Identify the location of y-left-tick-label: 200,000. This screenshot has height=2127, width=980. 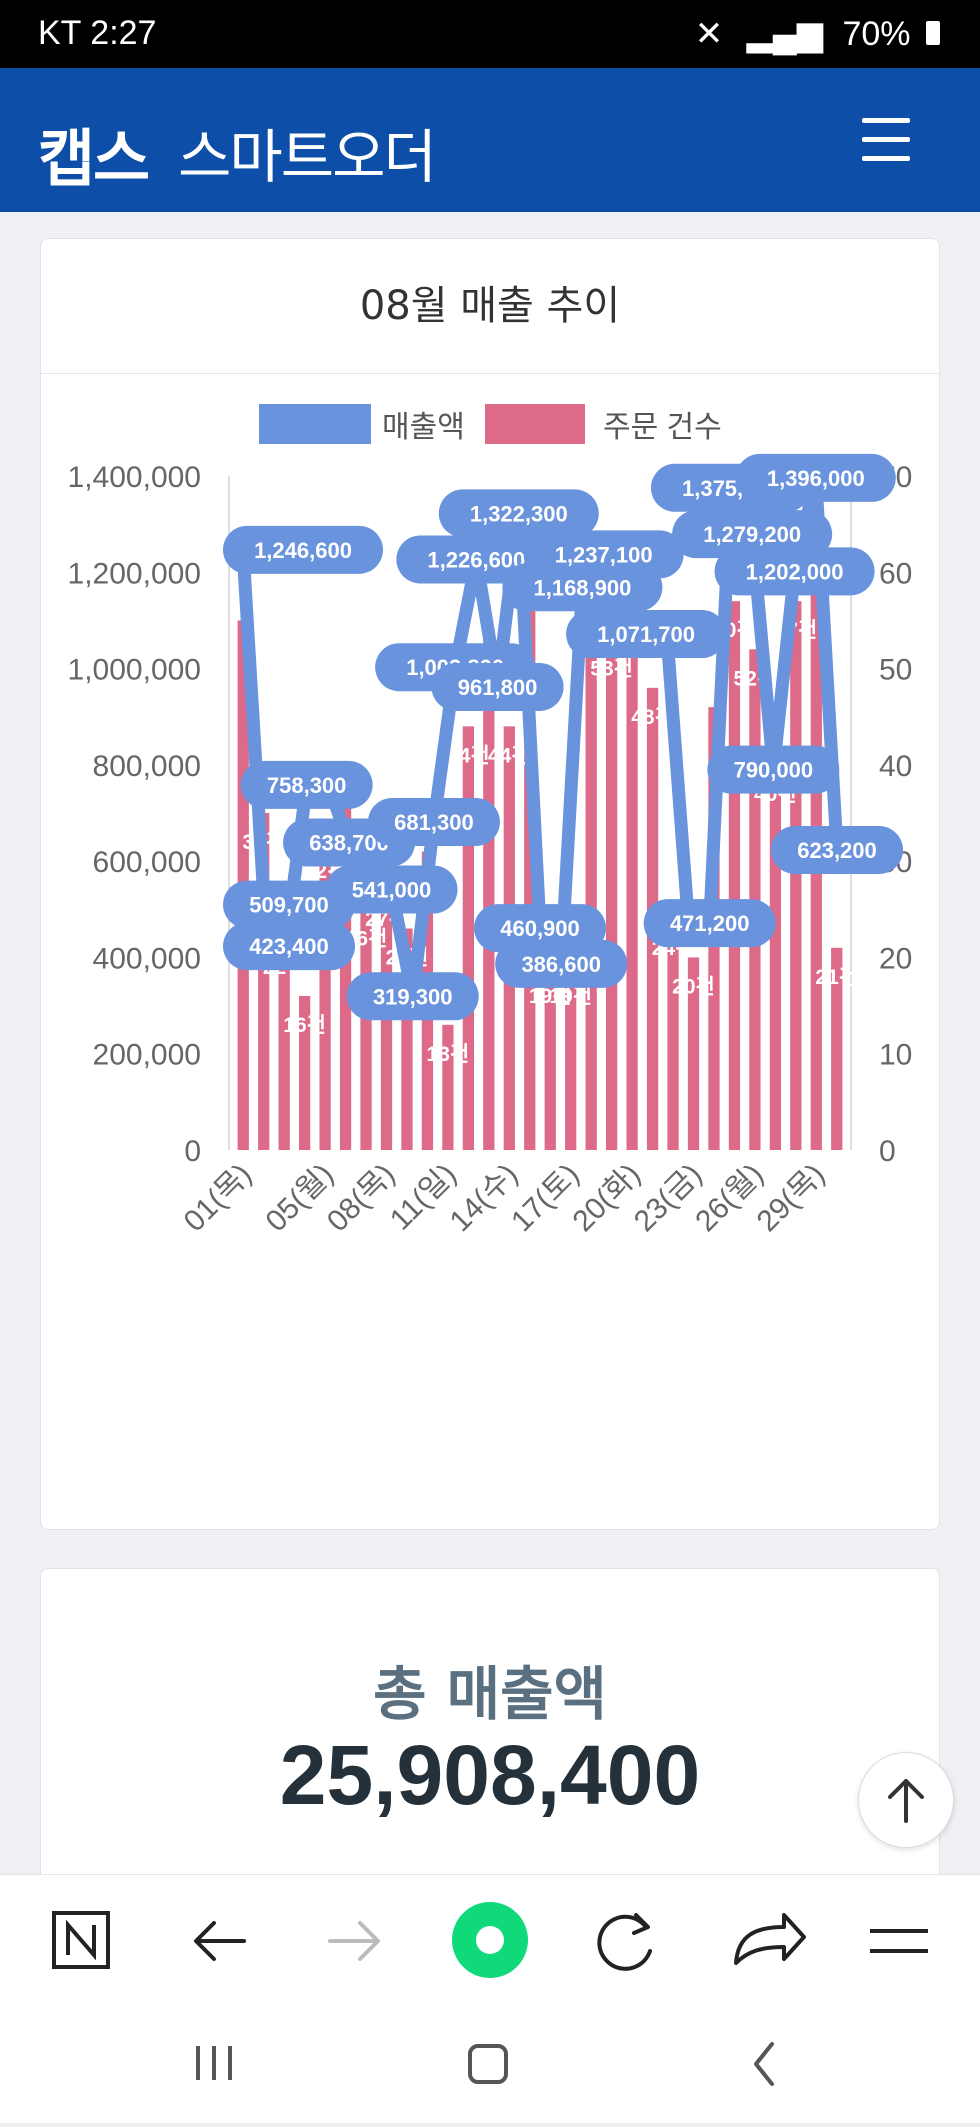
(147, 1055).